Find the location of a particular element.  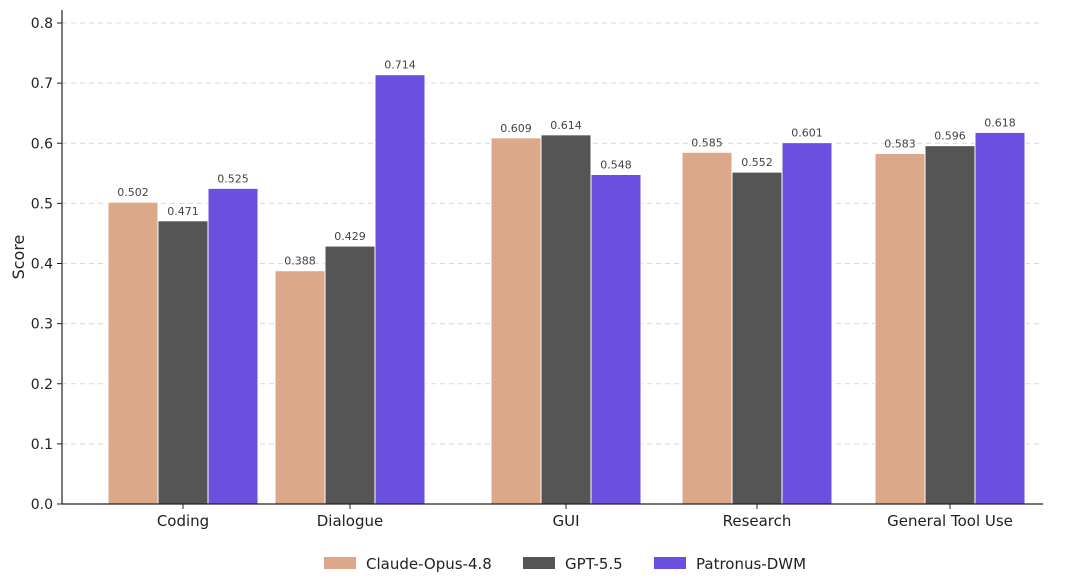

y-ticks: 0.0 0.1 0.2 0.3 0.4 0.5 0.6 0.7 0.8 is located at coordinates (46, 264).